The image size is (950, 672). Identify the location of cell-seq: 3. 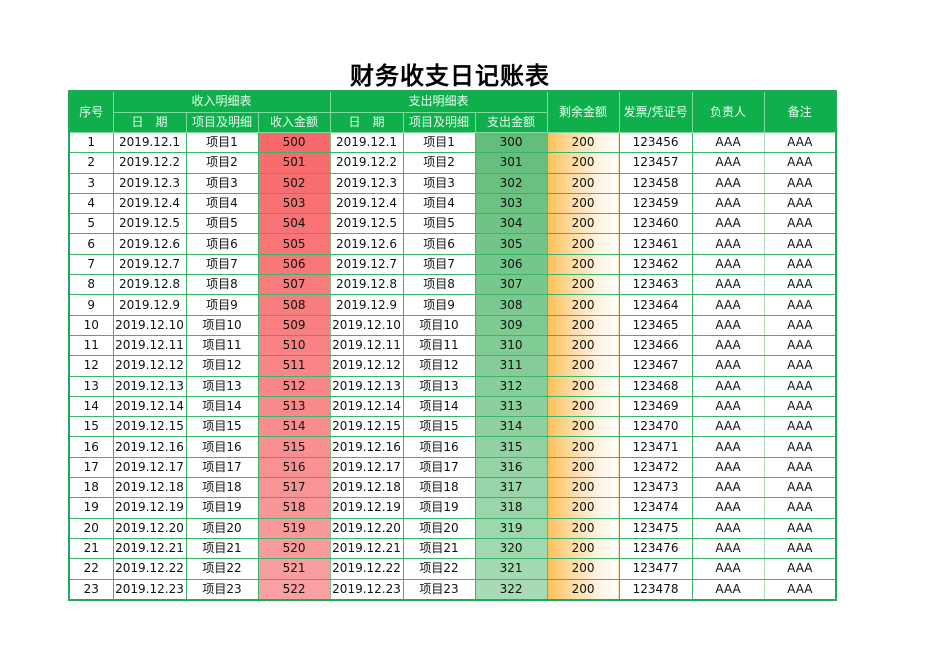
(91, 183).